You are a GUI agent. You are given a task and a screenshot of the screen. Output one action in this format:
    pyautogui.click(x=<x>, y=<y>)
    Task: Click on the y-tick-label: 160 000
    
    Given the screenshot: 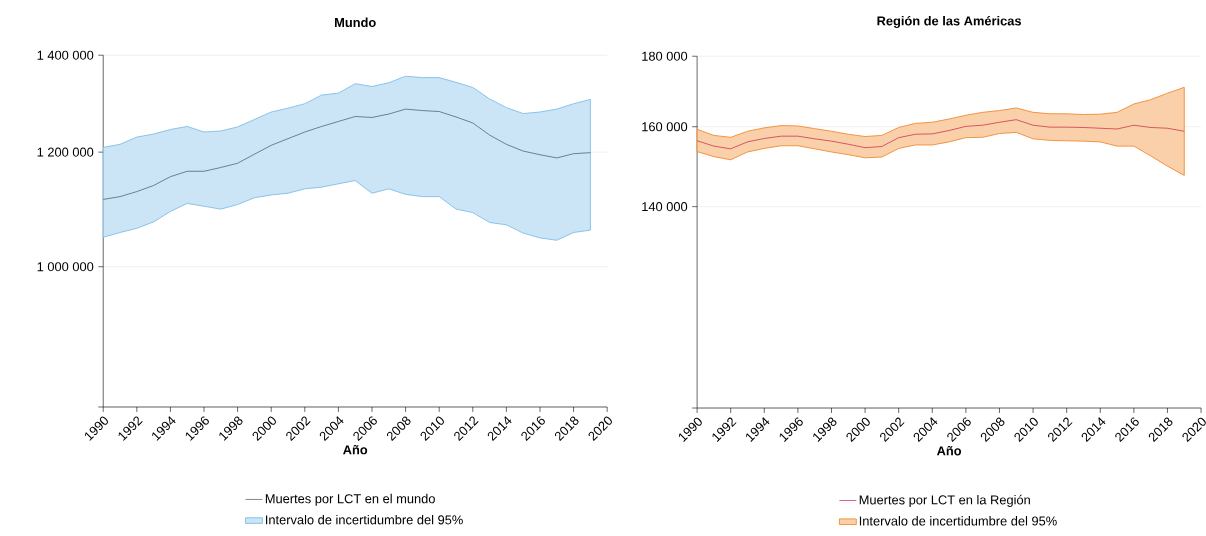 What is the action you would take?
    pyautogui.click(x=665, y=127)
    